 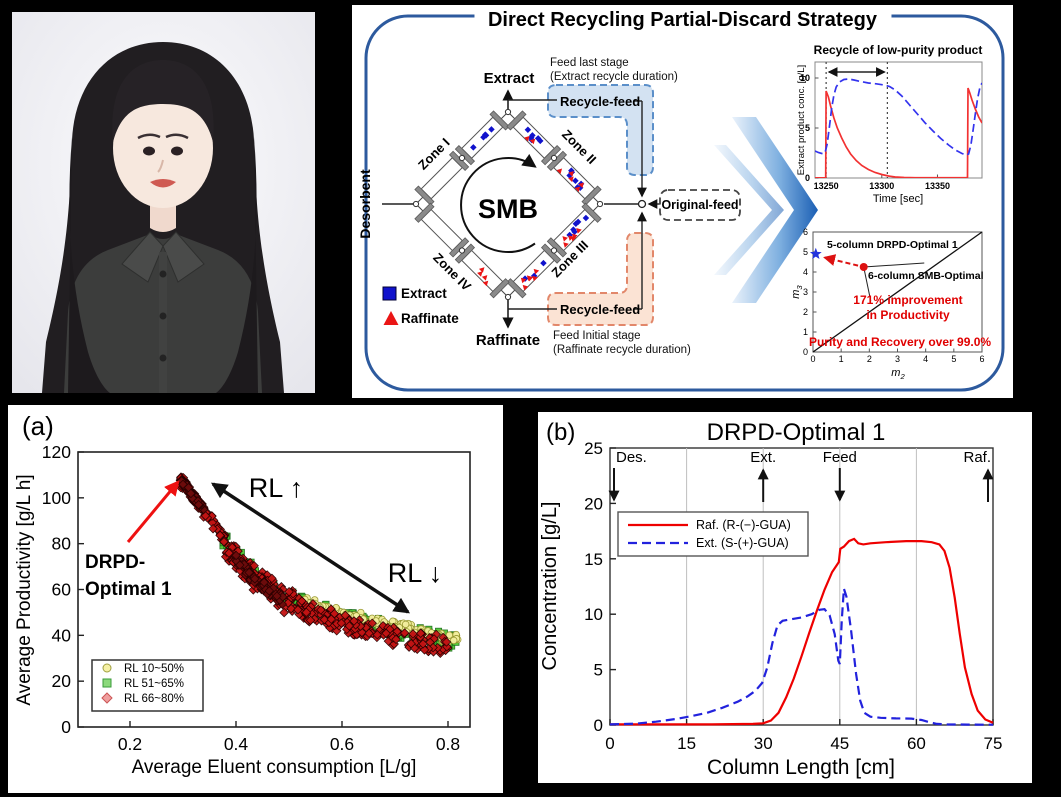 What do you see at coordinates (622, 350) in the screenshot?
I see `feed-initial-stage-line2: (Raffinate recycle duration)` at bounding box center [622, 350].